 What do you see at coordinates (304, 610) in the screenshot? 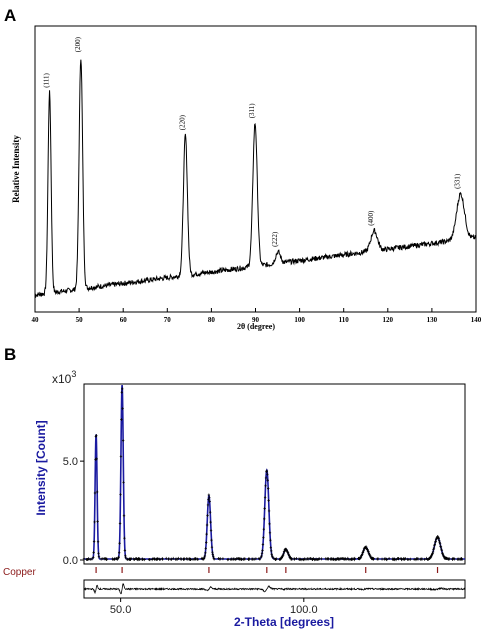
I see `panel-b-x-tick-label: 100.0` at bounding box center [304, 610].